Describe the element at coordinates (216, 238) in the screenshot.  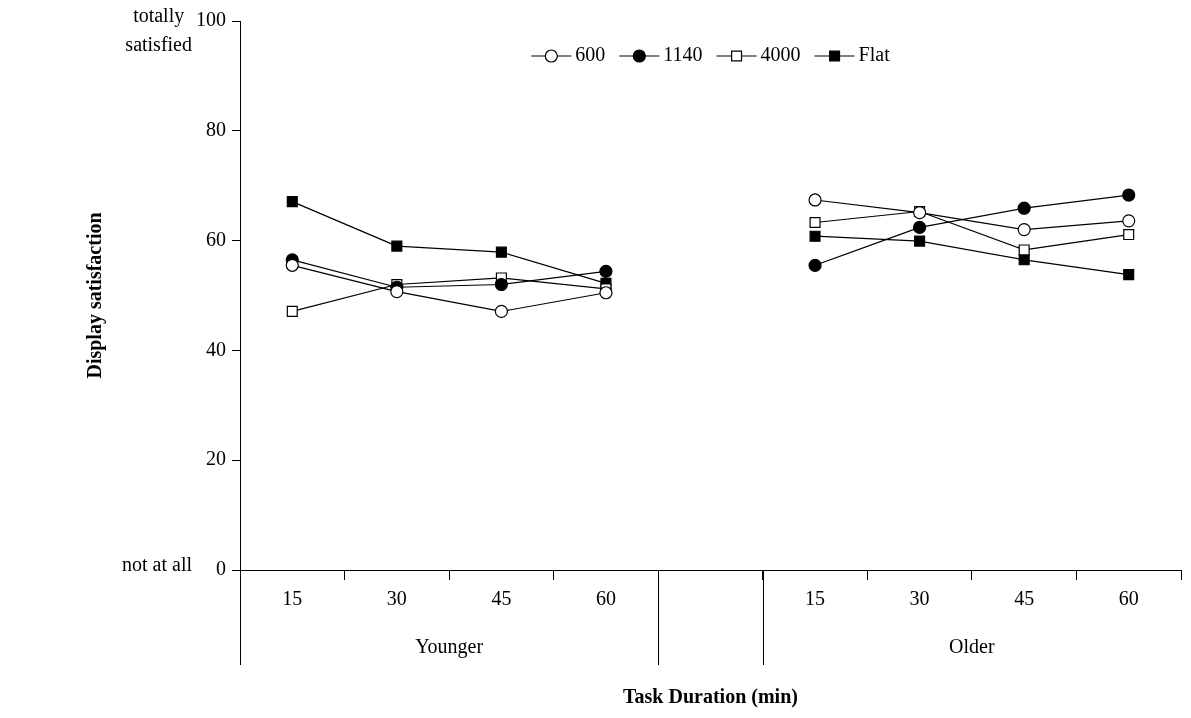
I see `y-tick-label: 60` at that location.